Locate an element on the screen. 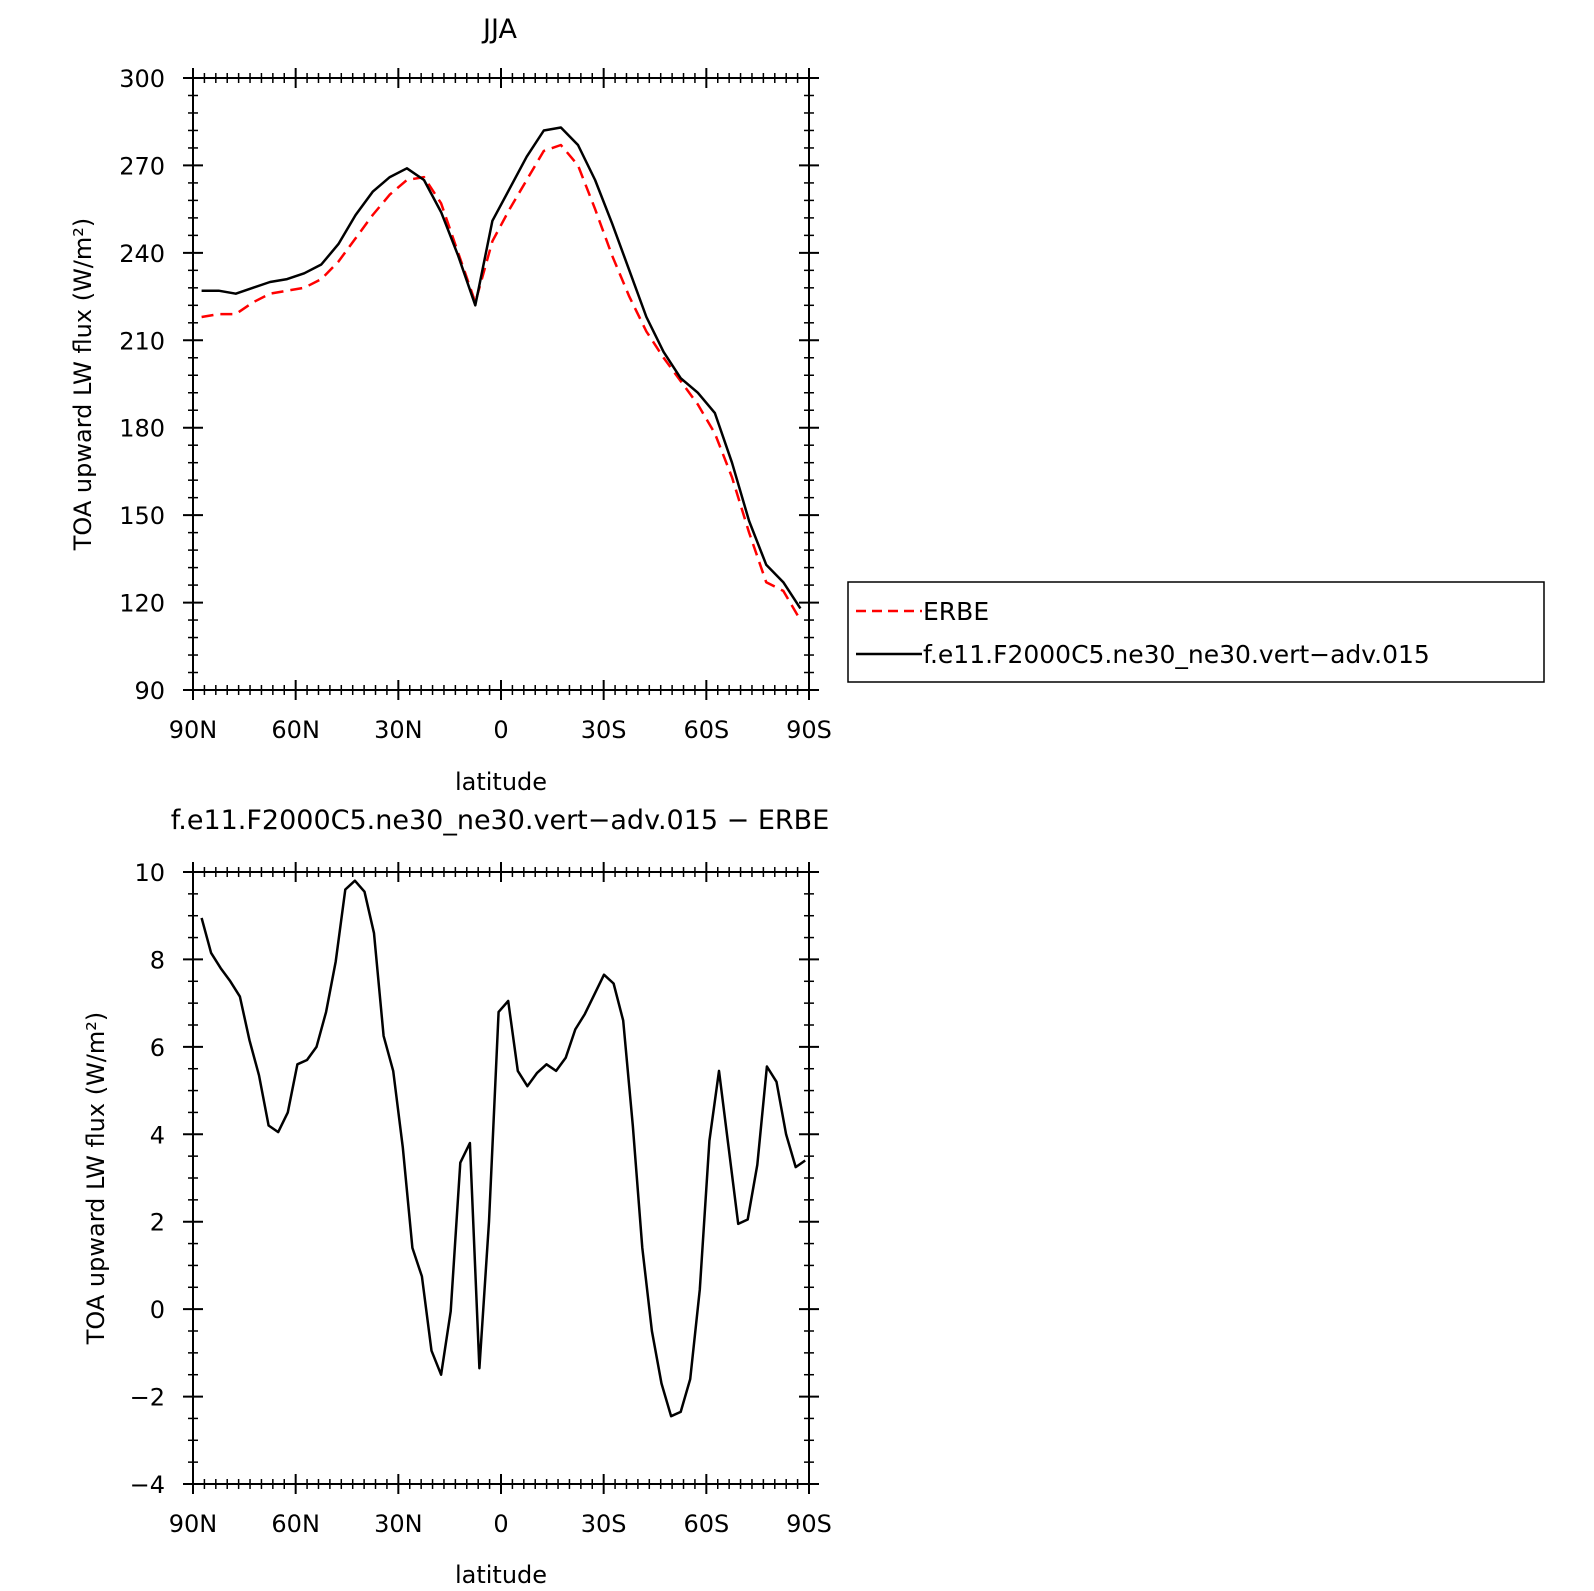 Image resolution: width=1594 pixels, height=1591 pixels. bottom-y-tick-label: 6 is located at coordinates (157, 1048).